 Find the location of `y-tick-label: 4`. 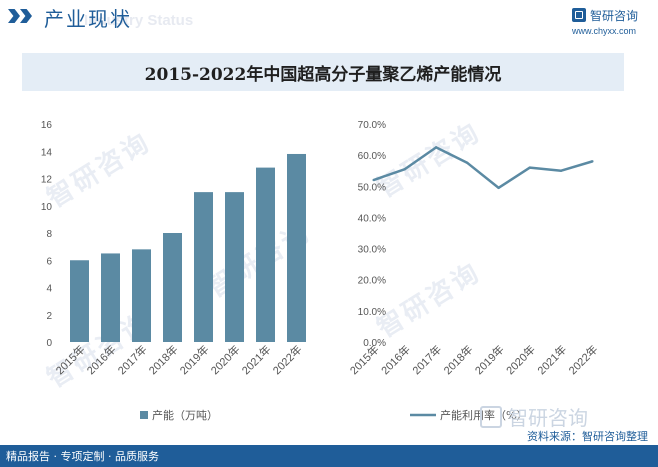

y-tick-label: 4 is located at coordinates (49, 289).